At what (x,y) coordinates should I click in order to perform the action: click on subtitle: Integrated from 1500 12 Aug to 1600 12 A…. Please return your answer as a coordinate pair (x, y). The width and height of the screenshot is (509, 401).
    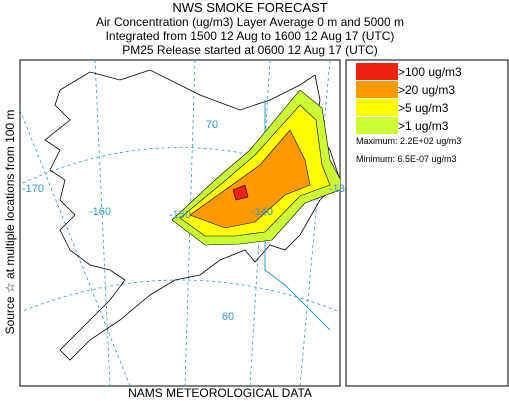
    Looking at the image, I should click on (250, 36).